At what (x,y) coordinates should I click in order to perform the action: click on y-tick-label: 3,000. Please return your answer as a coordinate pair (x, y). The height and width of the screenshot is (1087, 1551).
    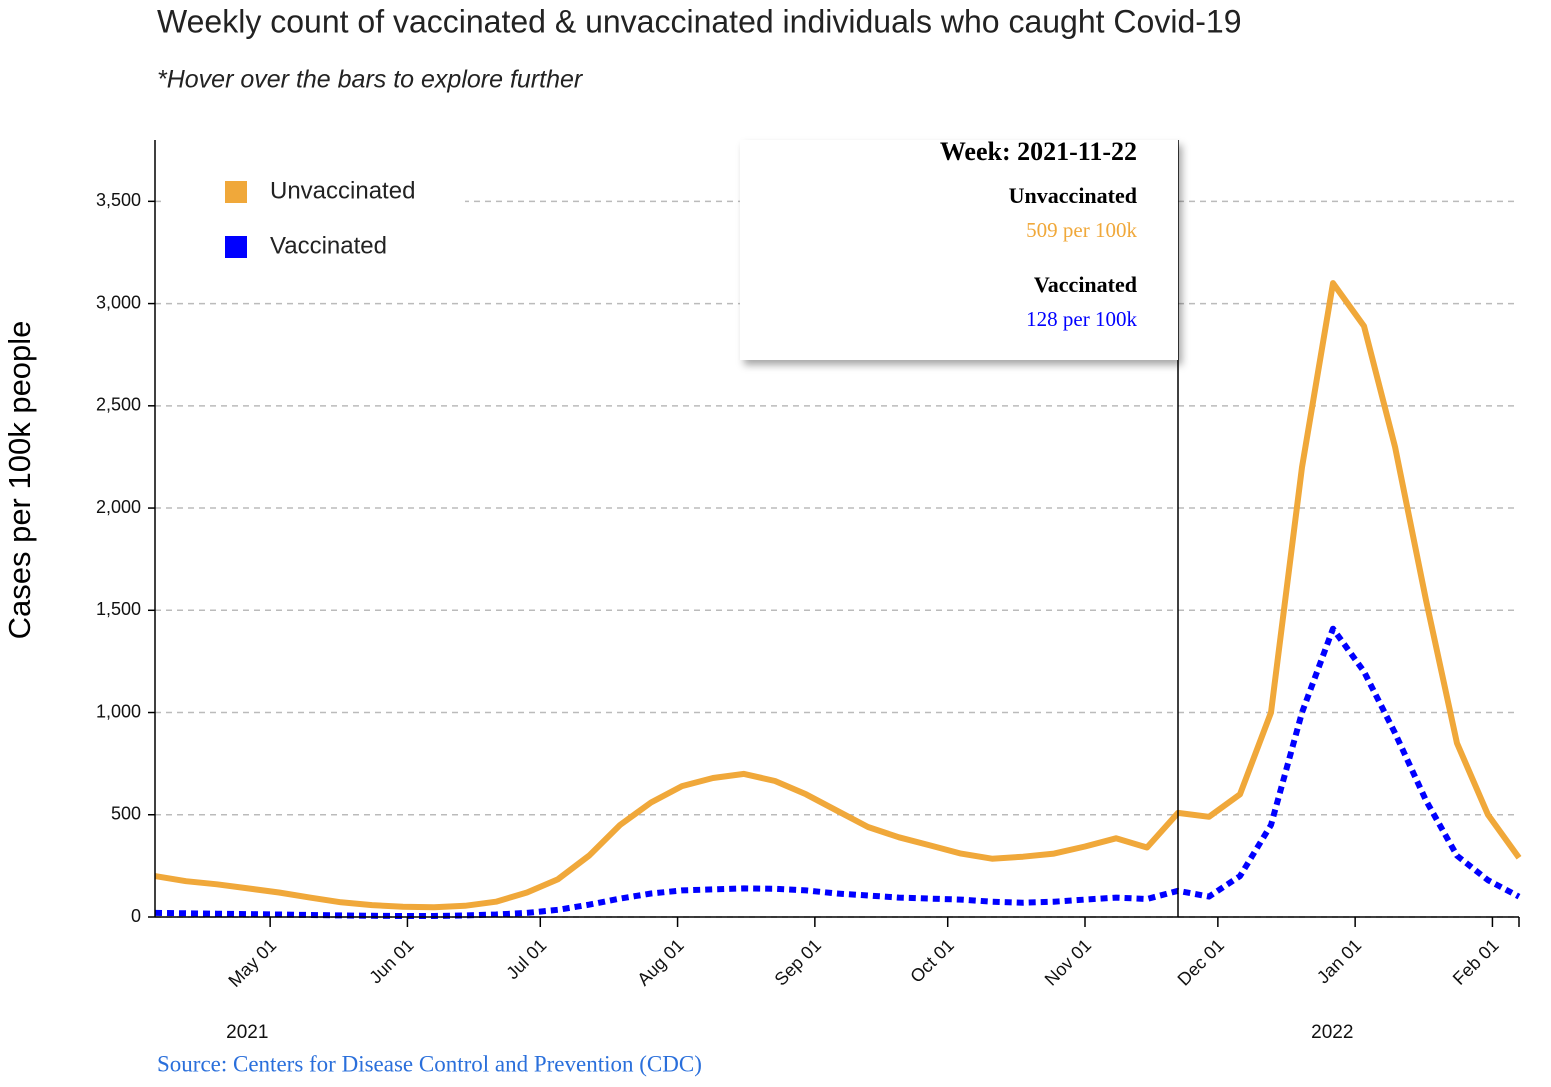
    Looking at the image, I should click on (118, 302).